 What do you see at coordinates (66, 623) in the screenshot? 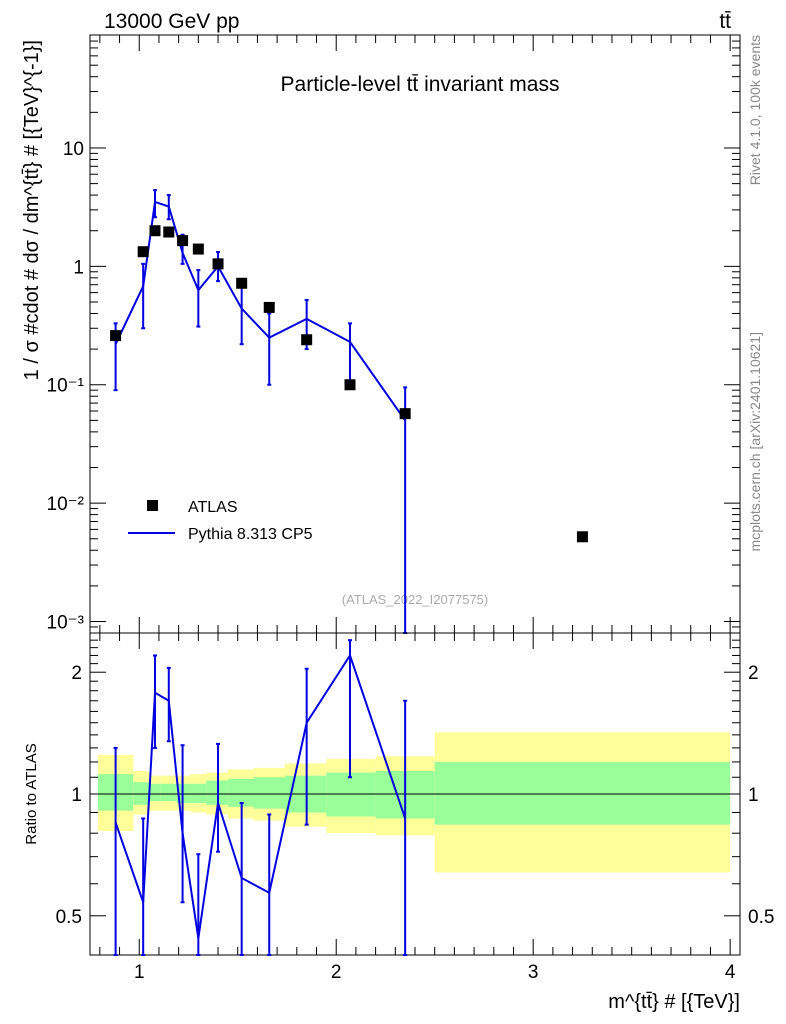
I see `y-tick-label: 10⁻³` at bounding box center [66, 623].